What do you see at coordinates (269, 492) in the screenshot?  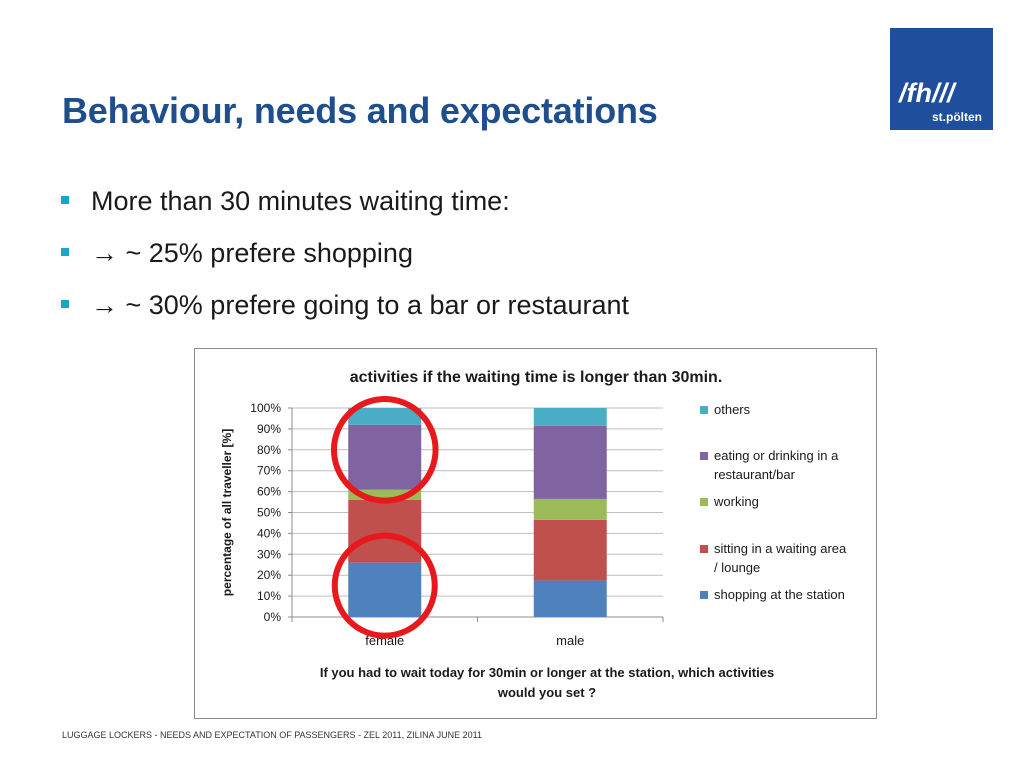 I see `y-tick-label: 60%` at bounding box center [269, 492].